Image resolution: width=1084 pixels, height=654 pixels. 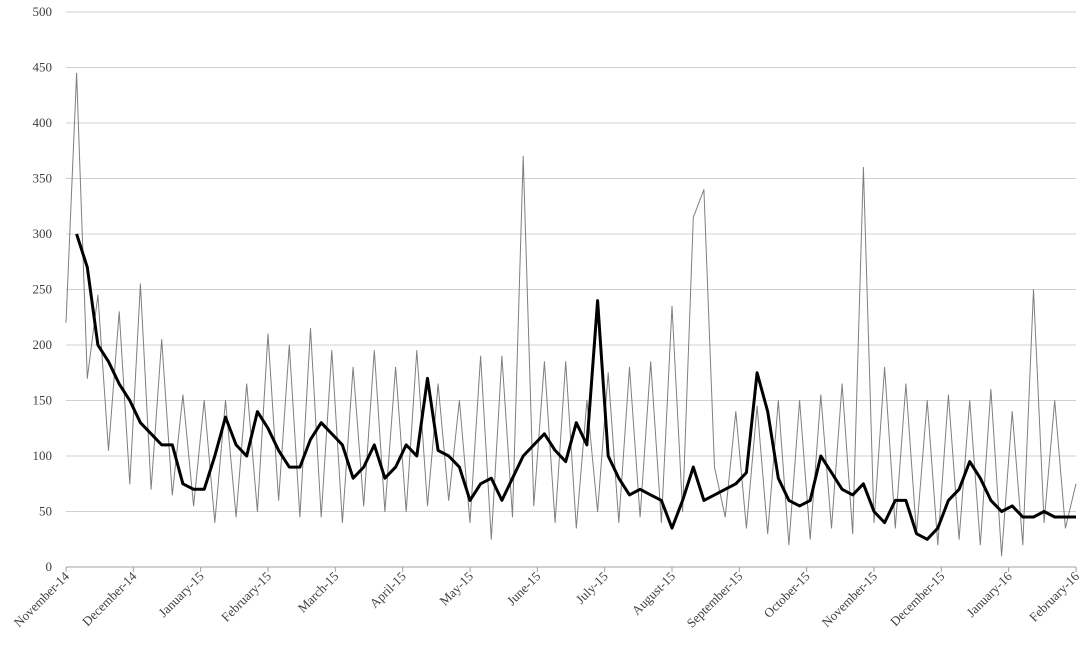 I want to click on x-tick-label: February-16, so click(x=1054, y=596).